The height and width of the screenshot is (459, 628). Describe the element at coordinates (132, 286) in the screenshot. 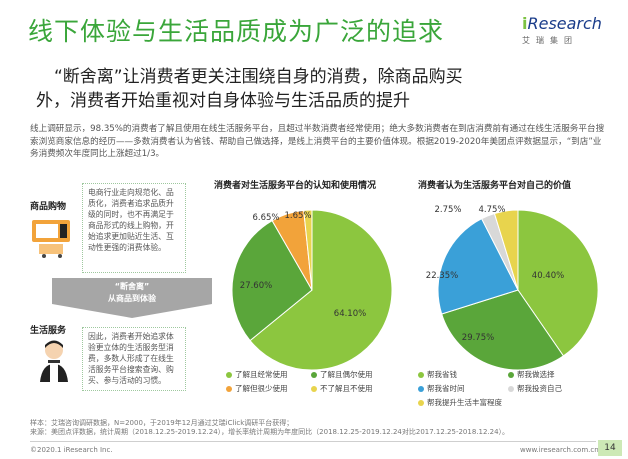

I see `arrow-label-1: “断舍离”` at that location.